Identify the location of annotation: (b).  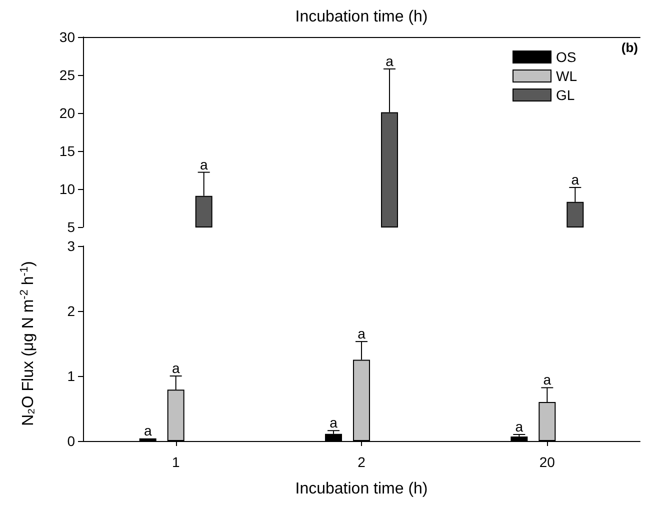
(629, 47).